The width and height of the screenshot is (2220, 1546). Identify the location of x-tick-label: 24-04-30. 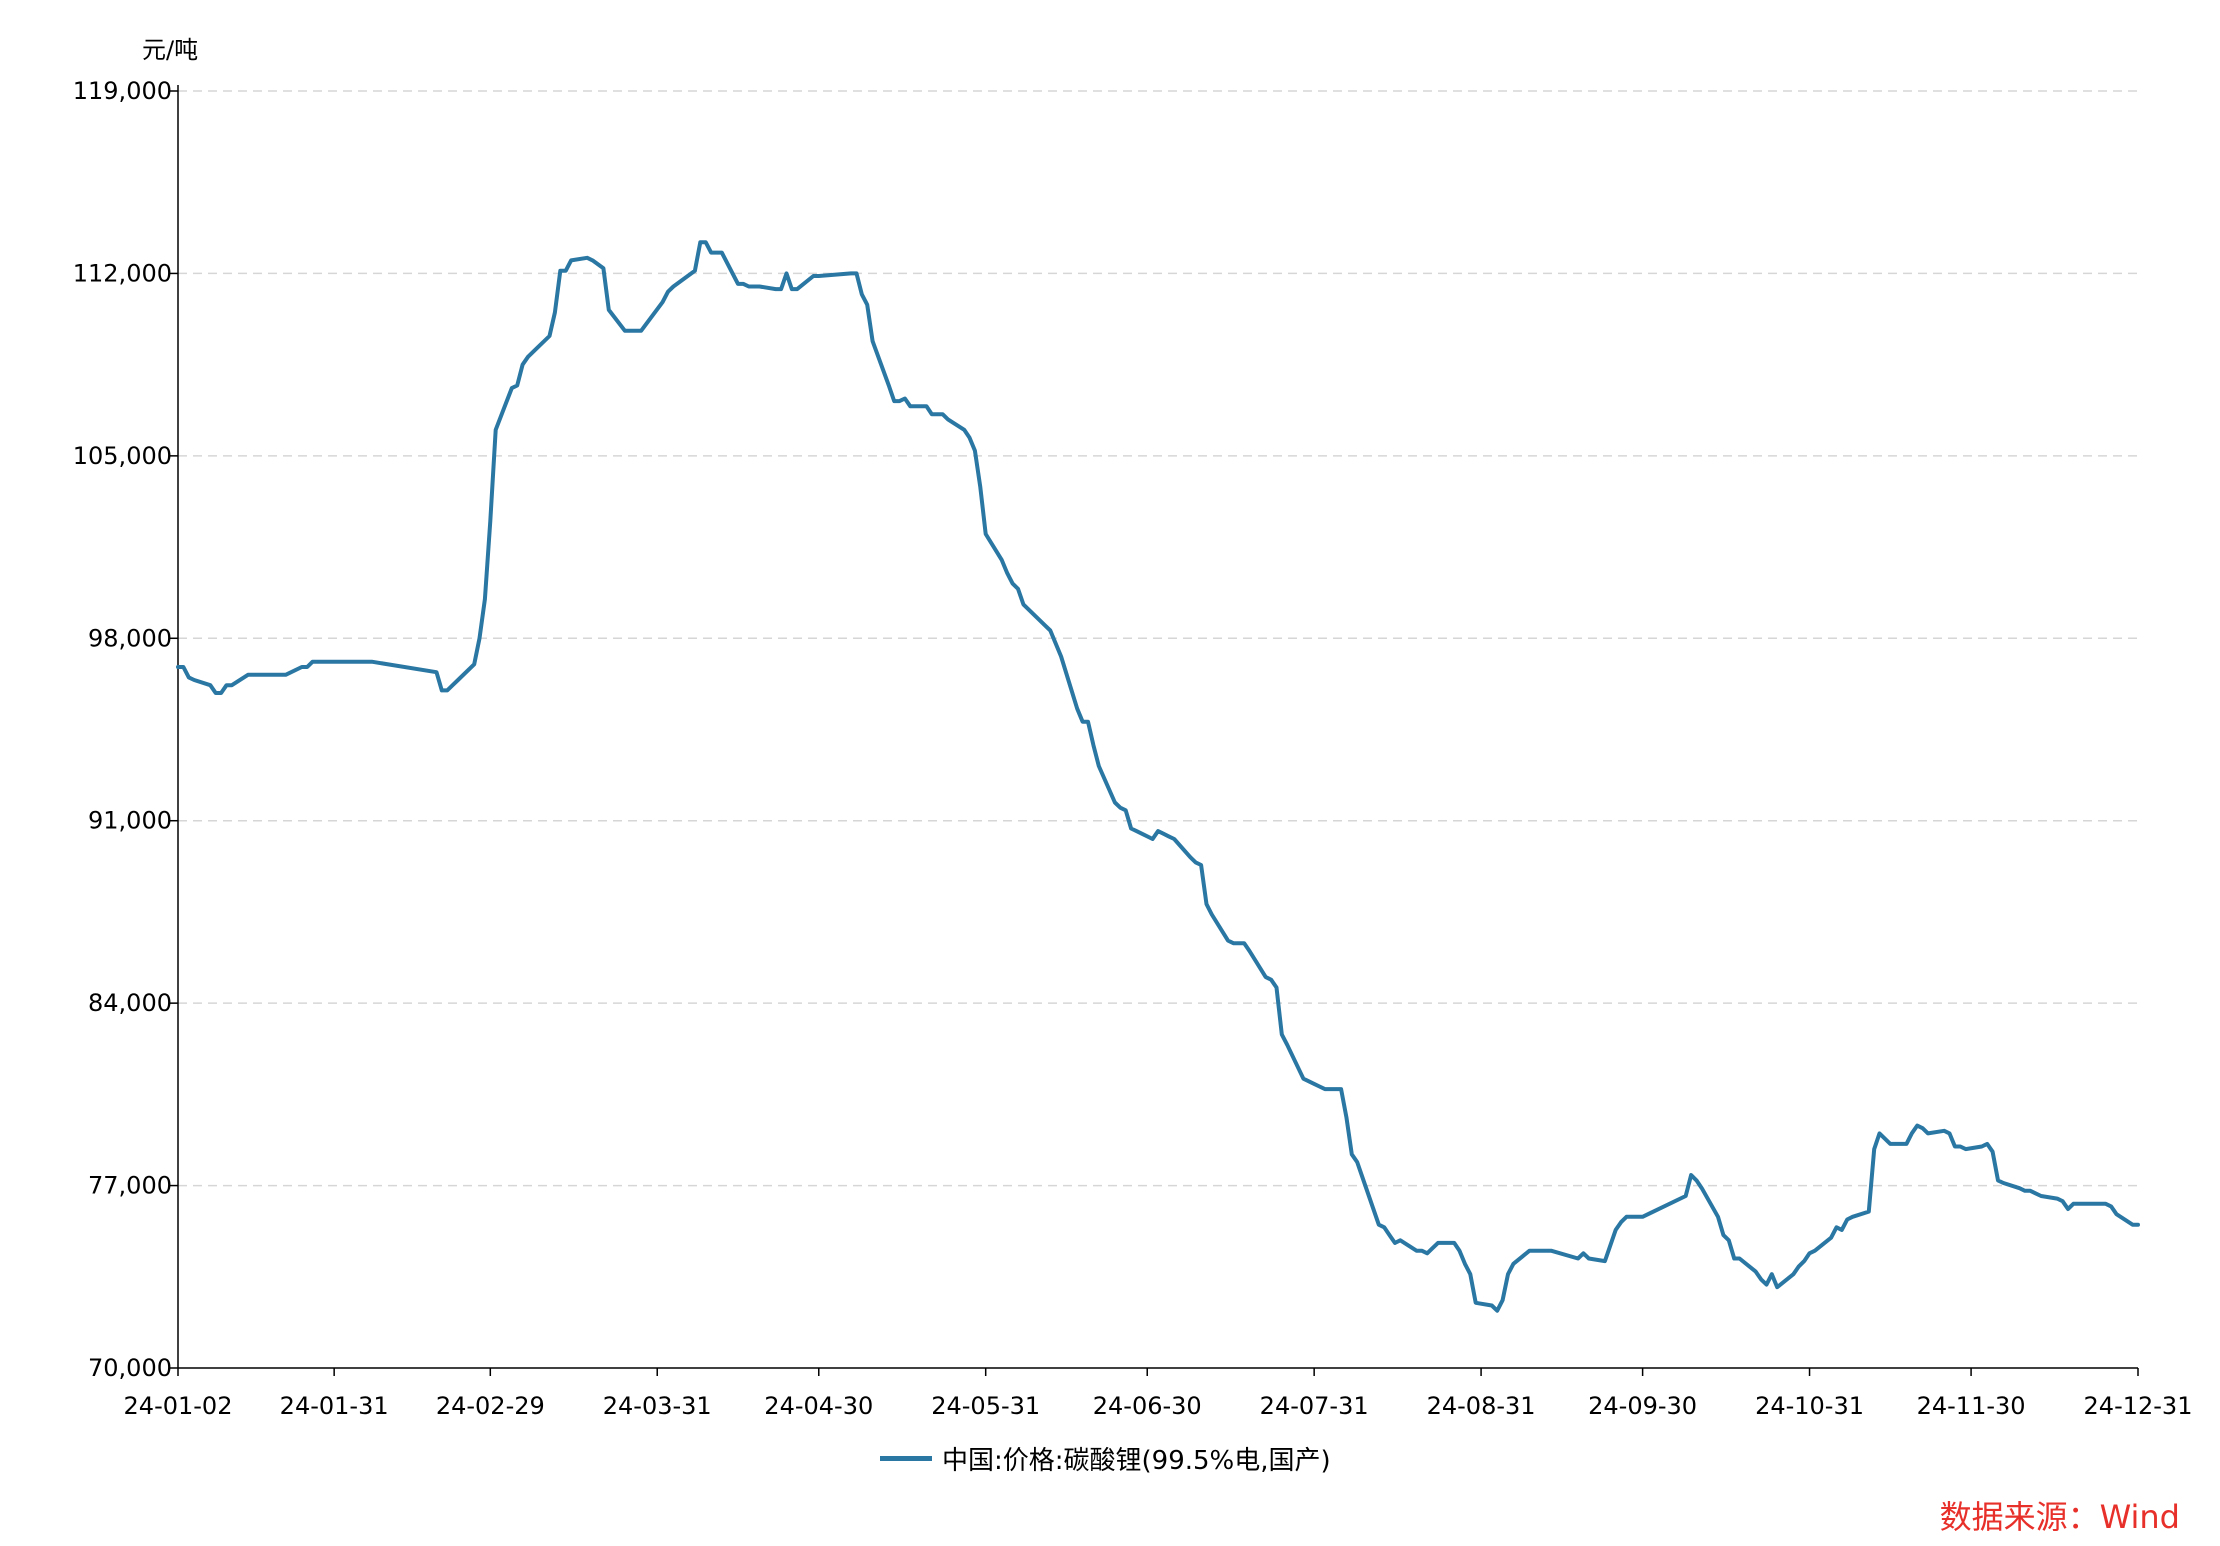
(818, 1406).